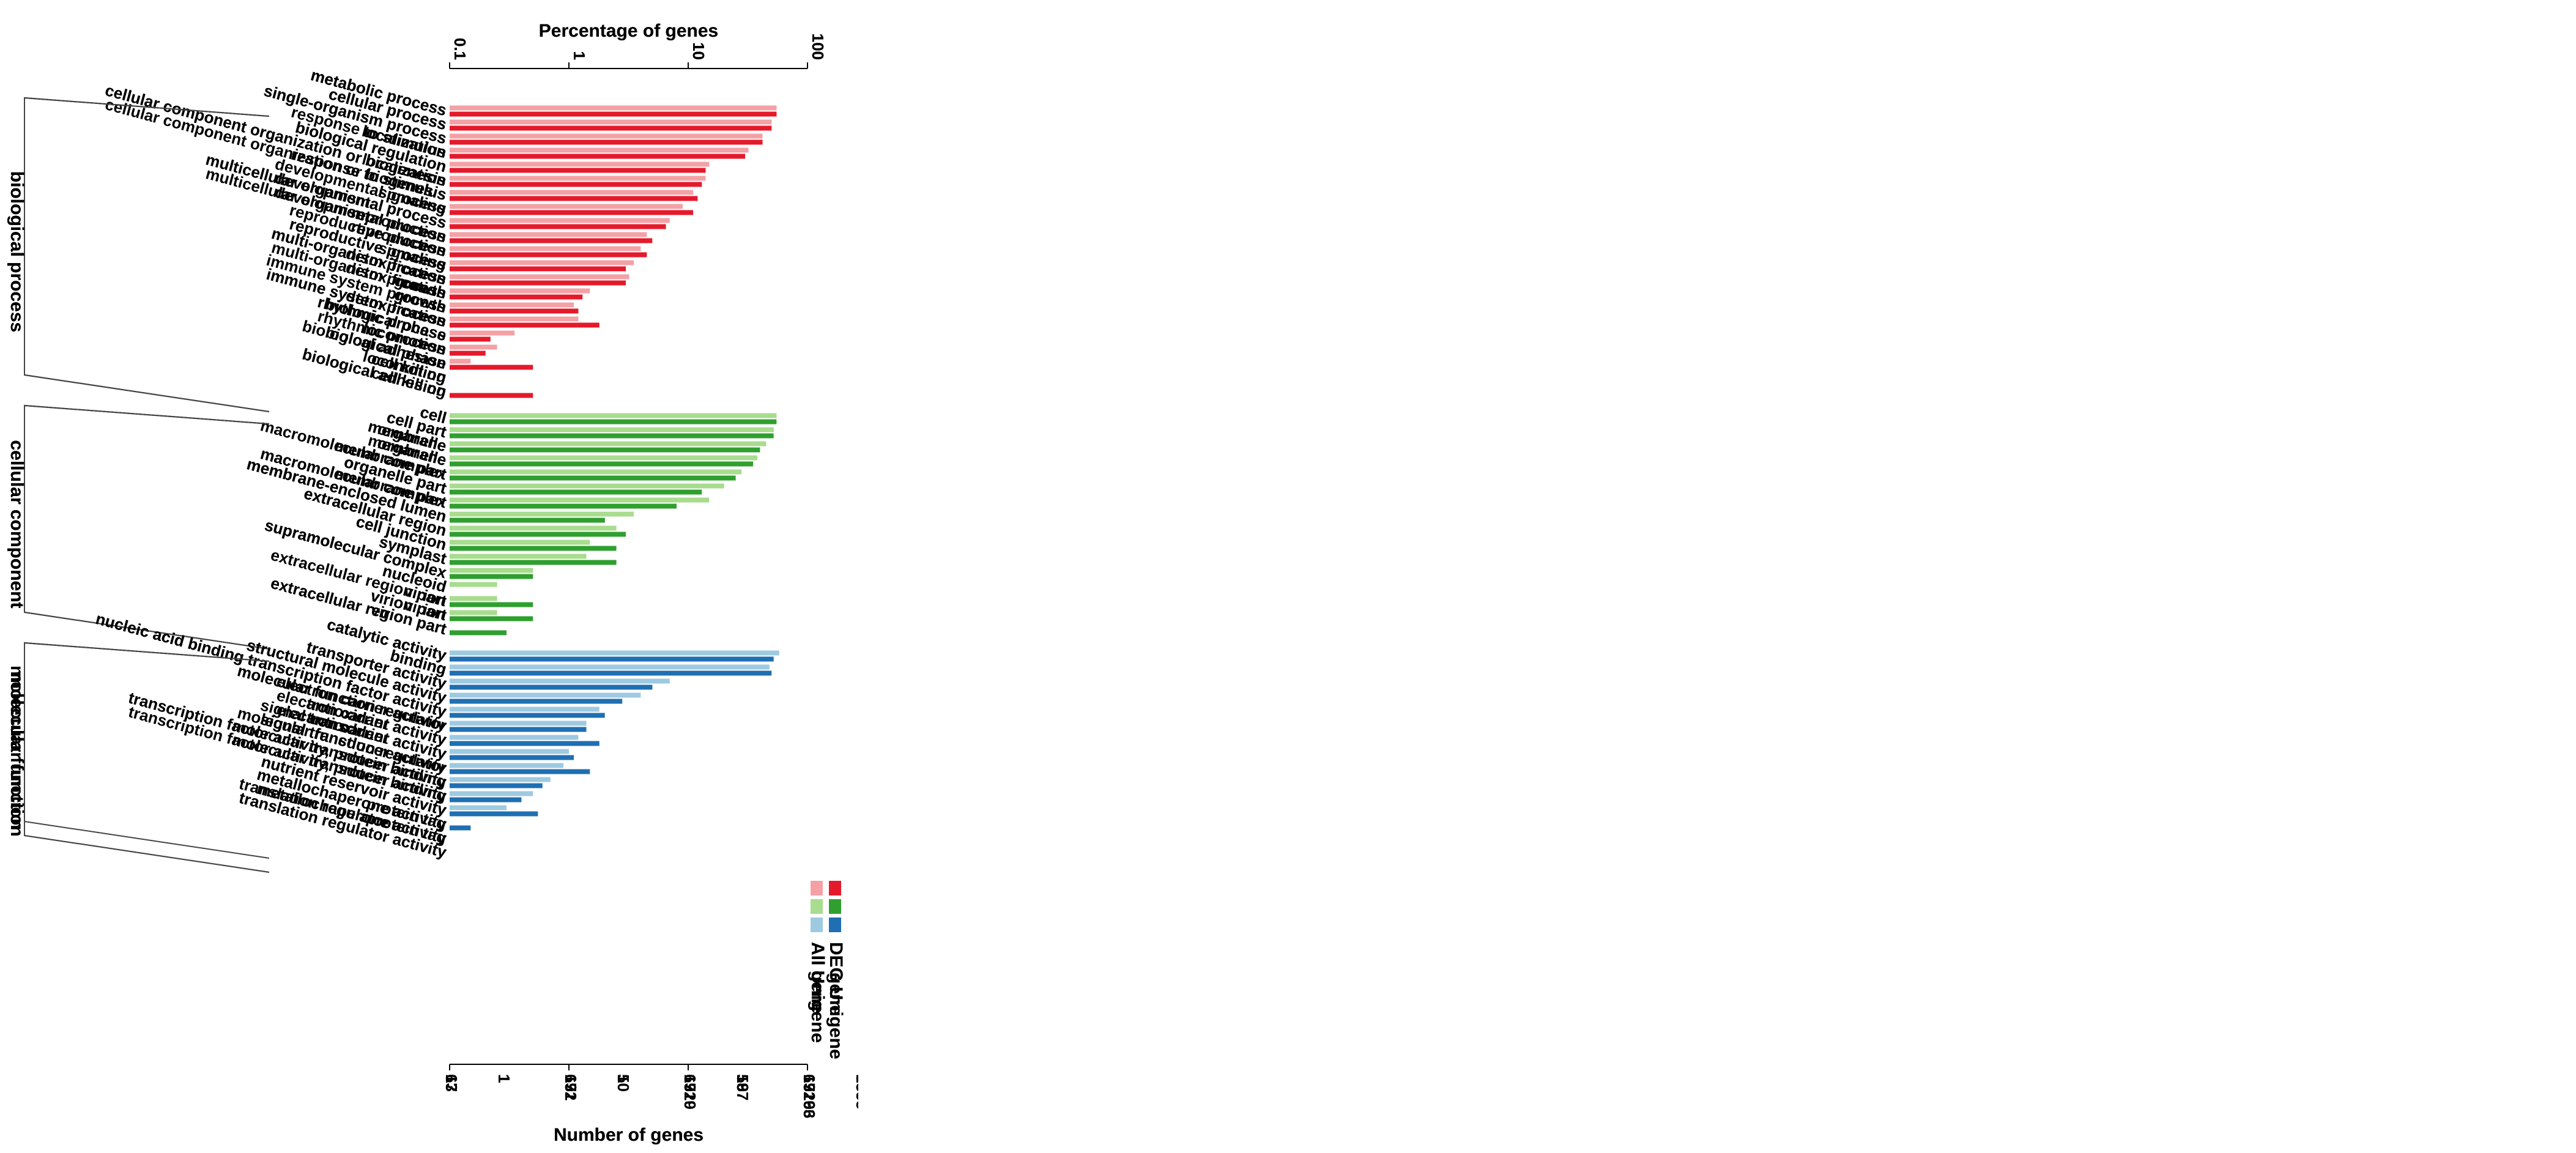 The image size is (2576, 1153). Describe the element at coordinates (460, 49) in the screenshot. I see `top-tick-label: 0.1` at that location.